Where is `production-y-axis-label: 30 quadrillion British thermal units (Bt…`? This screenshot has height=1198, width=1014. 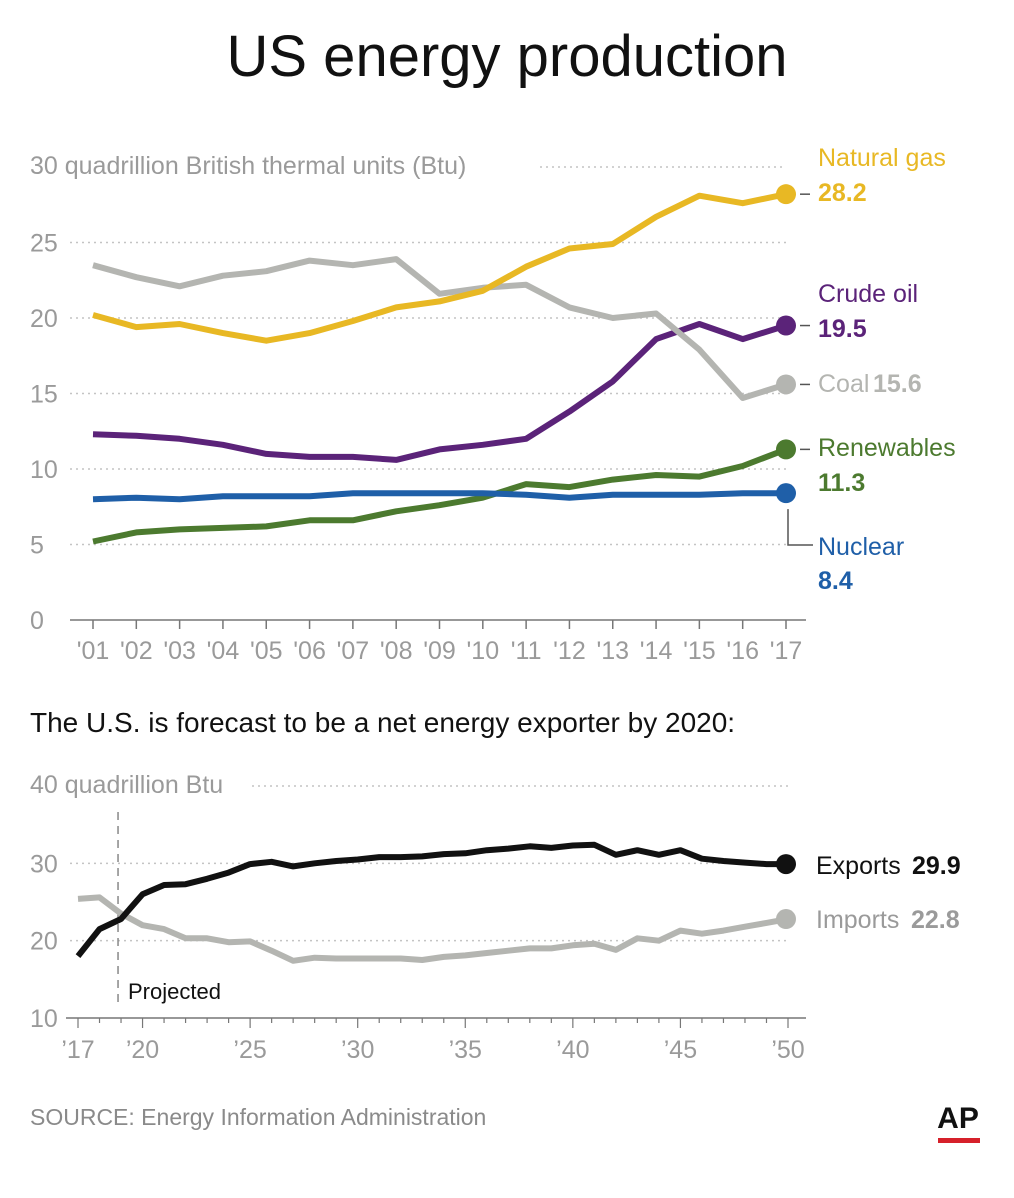 production-y-axis-label: 30 quadrillion British thermal units (Bt… is located at coordinates (248, 166).